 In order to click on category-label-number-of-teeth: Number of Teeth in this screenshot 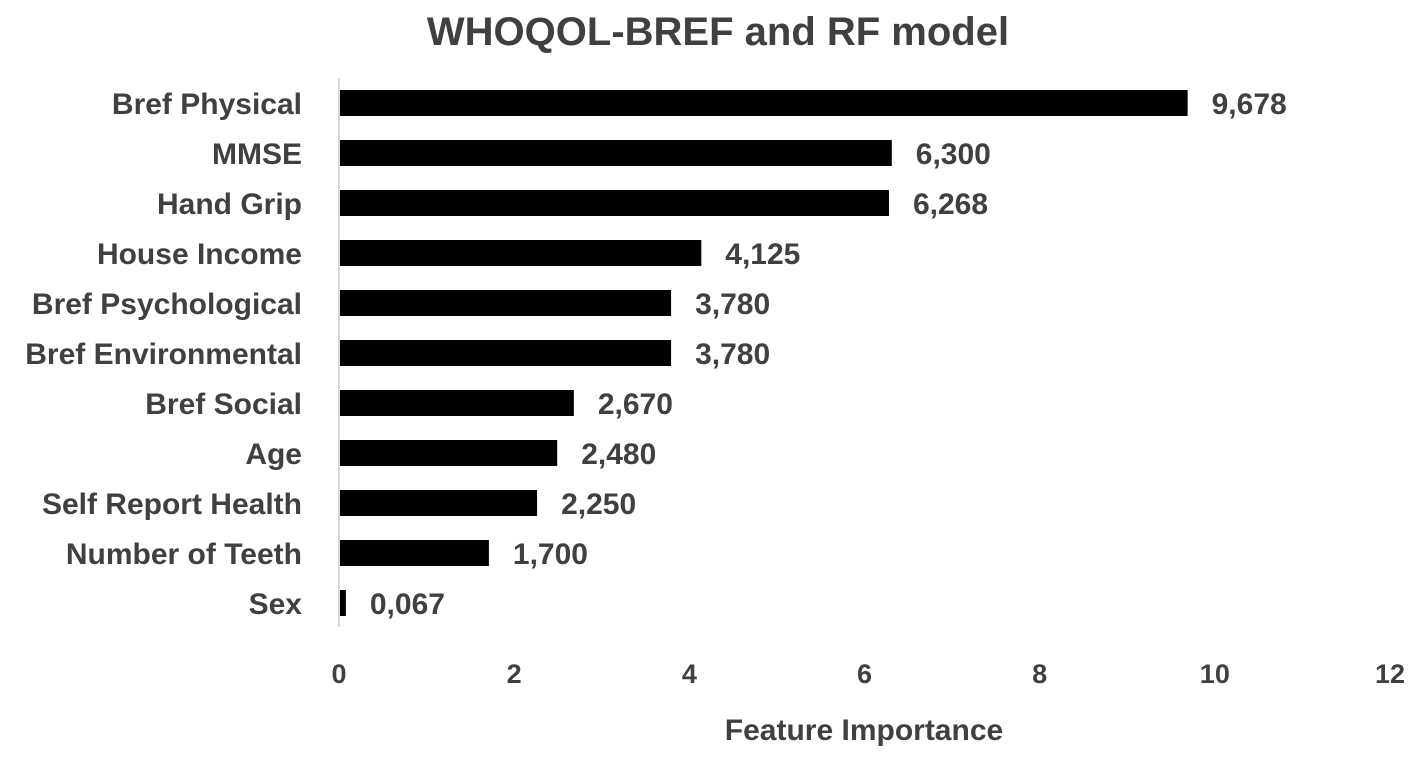, I will do `click(184, 554)`.